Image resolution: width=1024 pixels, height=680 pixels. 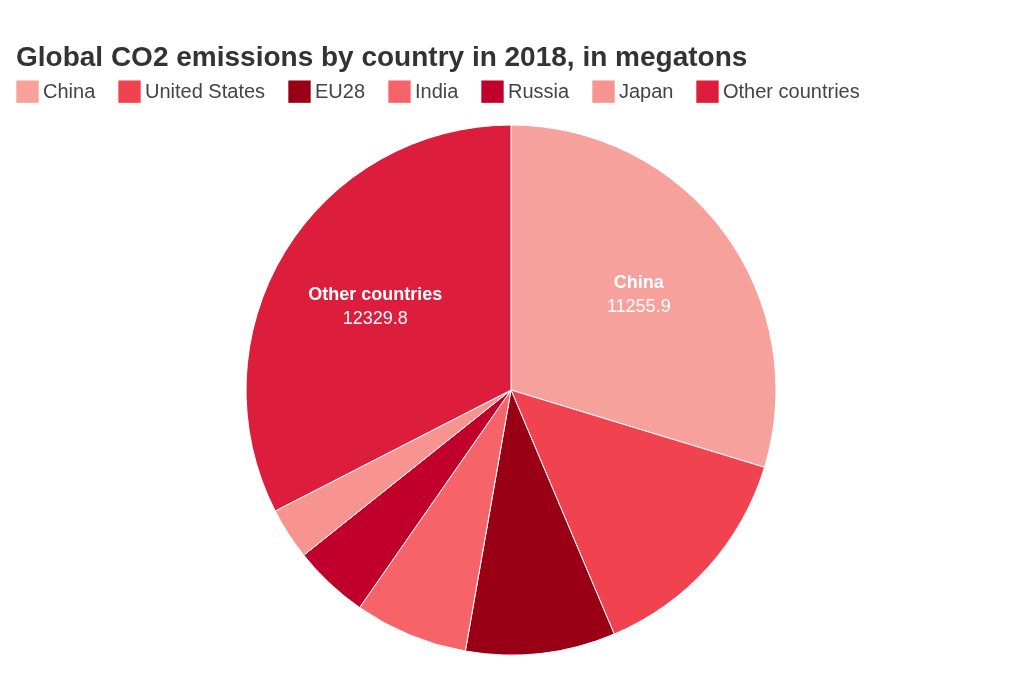 What do you see at coordinates (382, 56) in the screenshot?
I see `chart-title: Global CO2 emissions by country in 2018, in megatons` at bounding box center [382, 56].